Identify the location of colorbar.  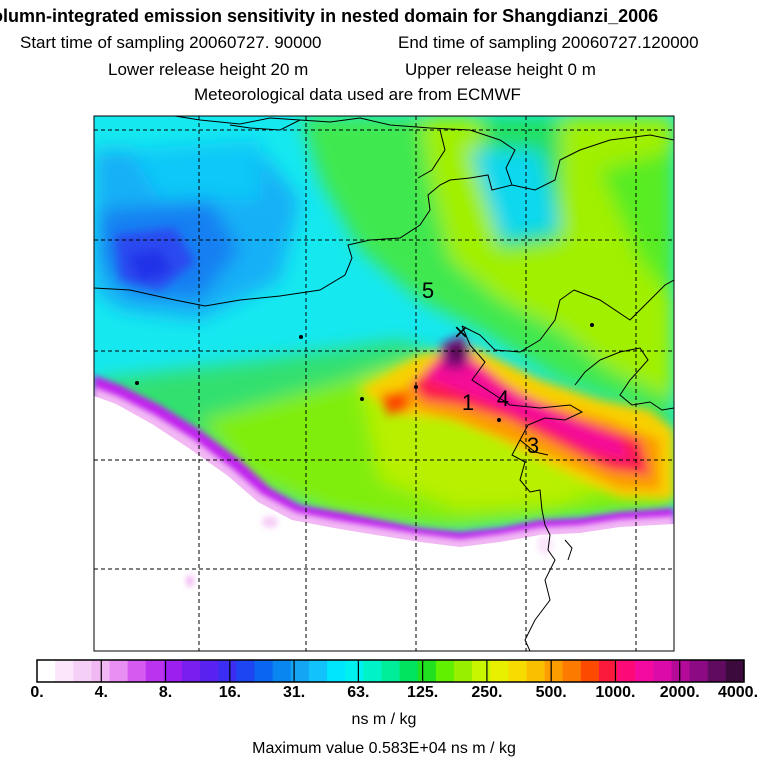
(391, 671).